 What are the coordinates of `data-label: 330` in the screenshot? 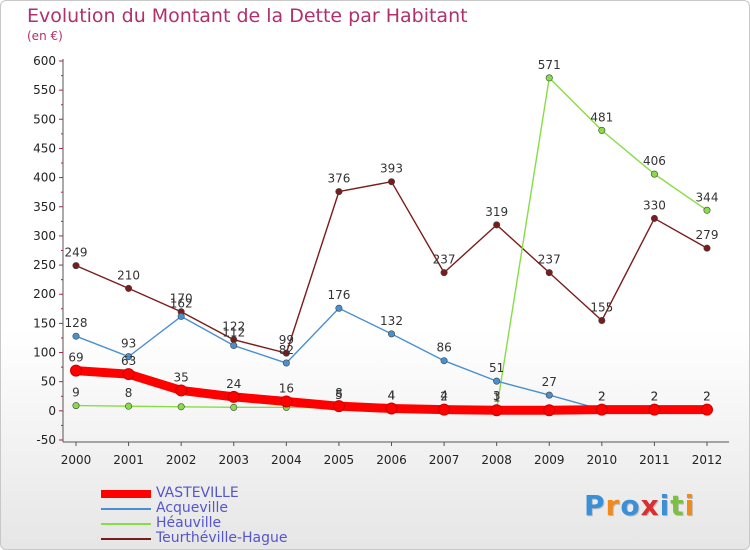 It's located at (654, 205).